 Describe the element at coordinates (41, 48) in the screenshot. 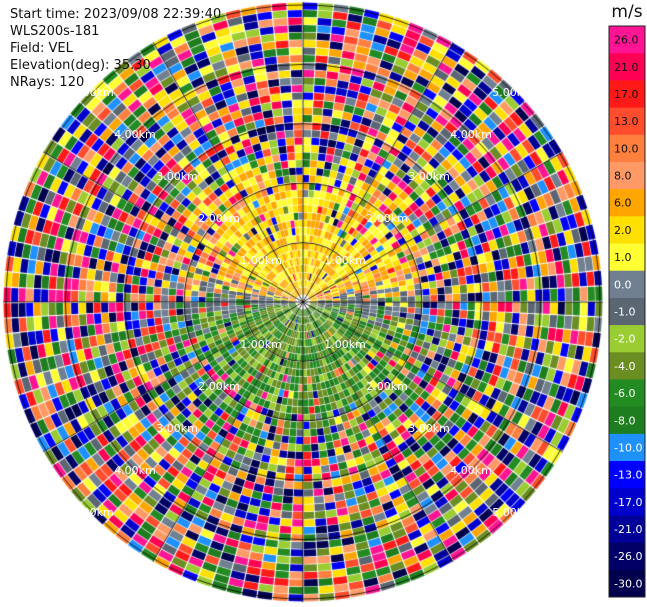

I see `field-label: Field: VEL` at that location.